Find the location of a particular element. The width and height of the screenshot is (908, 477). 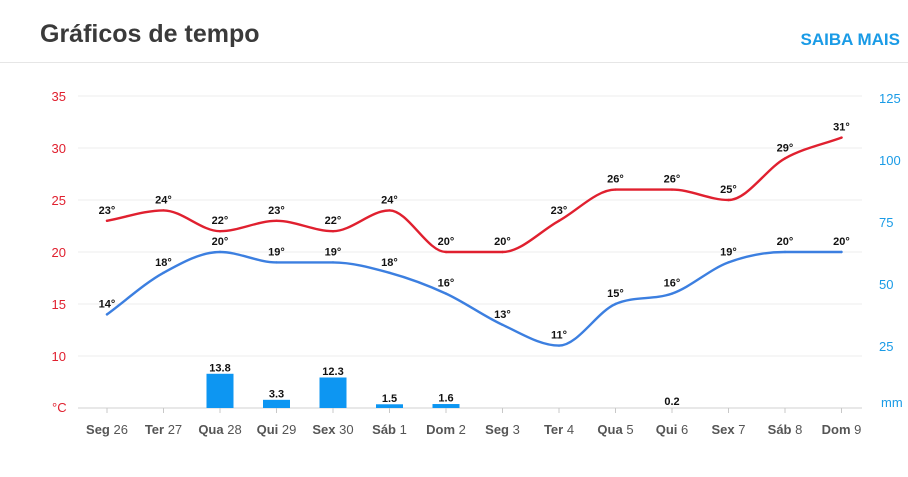

right-tick-label: 100 is located at coordinates (890, 160).